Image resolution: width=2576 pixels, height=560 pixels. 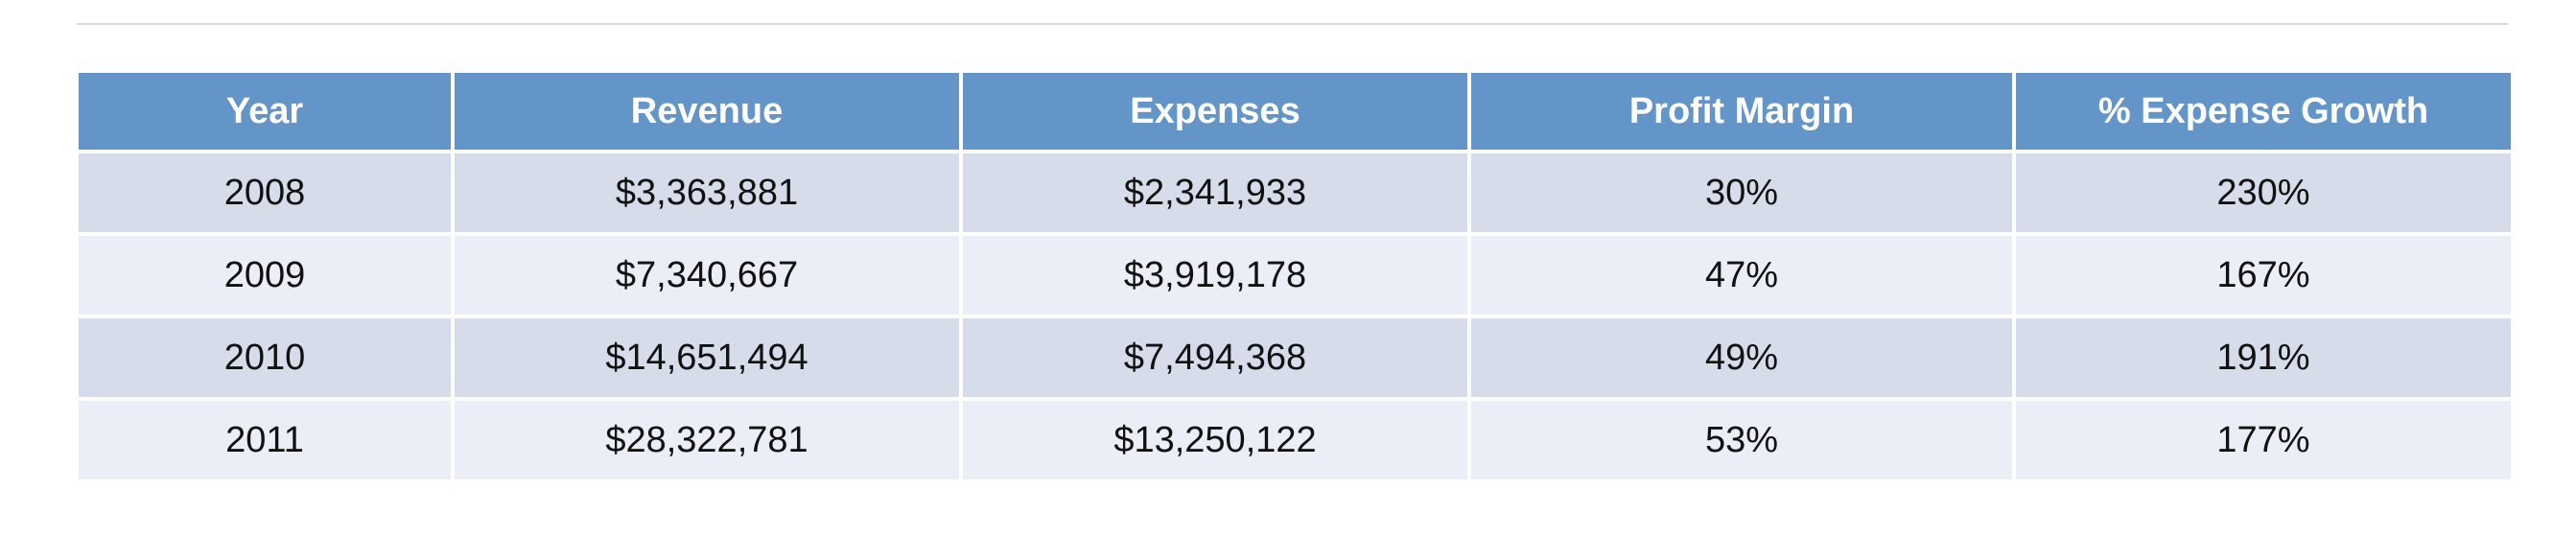 What do you see at coordinates (2263, 358) in the screenshot?
I see `cell-expense-growth: 191%` at bounding box center [2263, 358].